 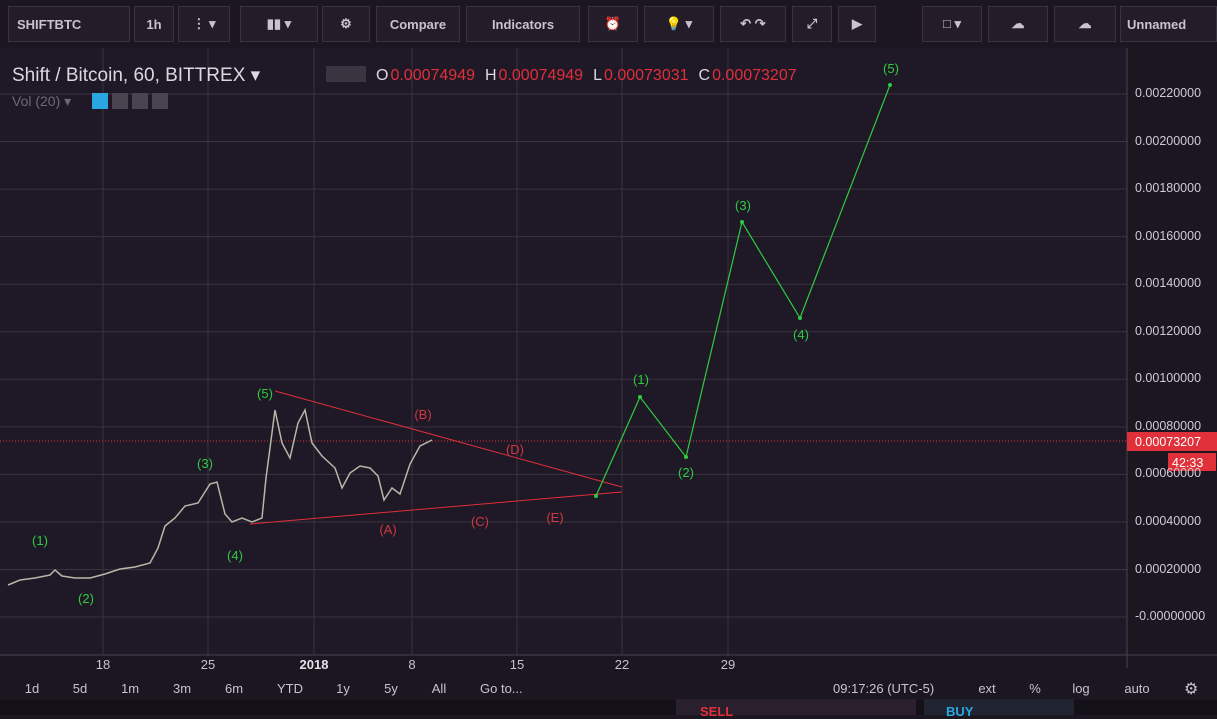 What do you see at coordinates (704, 75) in the screenshot?
I see `ohlc-key: C` at bounding box center [704, 75].